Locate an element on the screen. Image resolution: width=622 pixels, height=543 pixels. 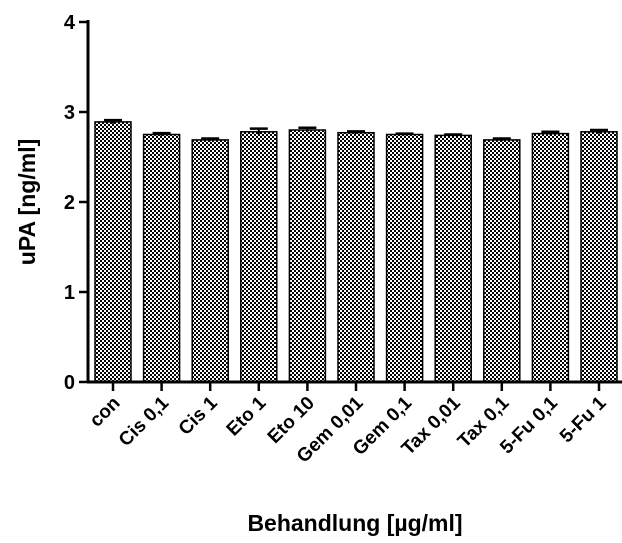
x-tick-label-0: con is located at coordinates (105, 412).